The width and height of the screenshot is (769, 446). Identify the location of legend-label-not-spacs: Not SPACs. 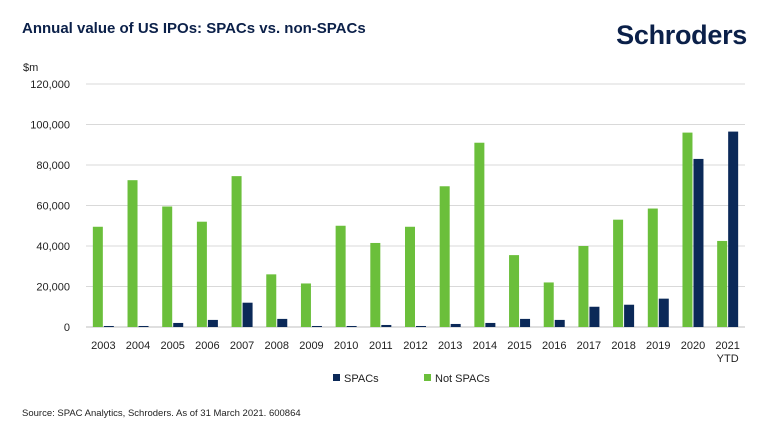
(462, 379).